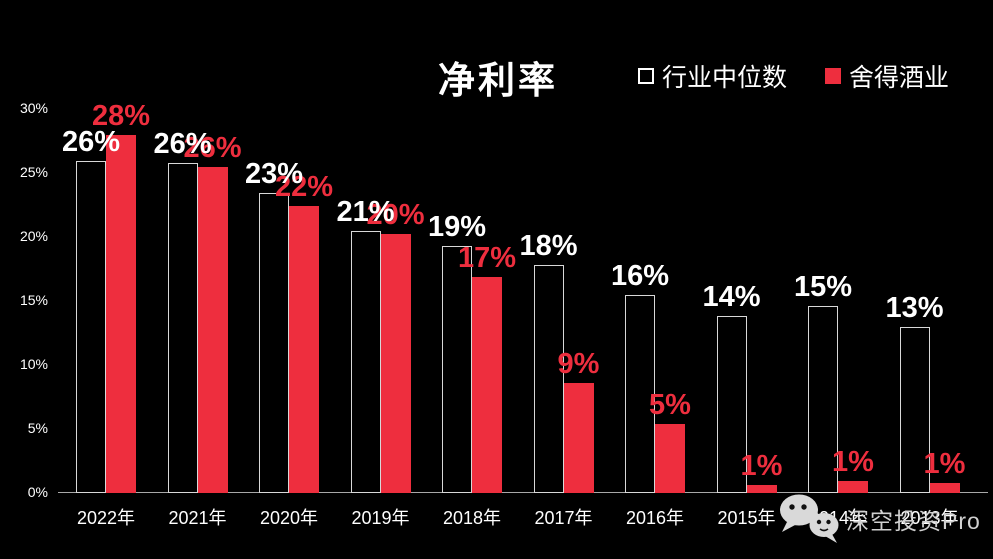  Describe the element at coordinates (106, 518) in the screenshot. I see `x-tick-2022年: 2022年` at that location.